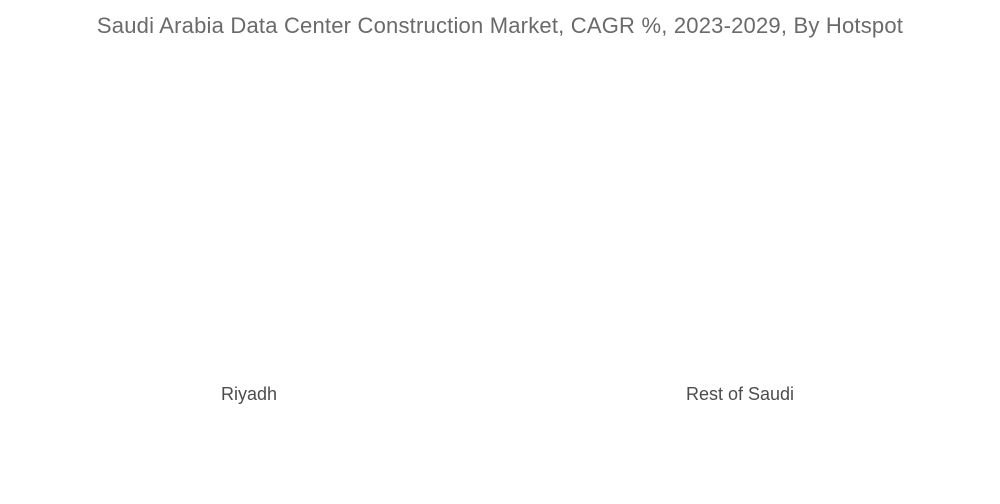 This screenshot has width=1000, height=504. I want to click on category-label-rest-of-saudi: Rest of Saudi, so click(740, 394).